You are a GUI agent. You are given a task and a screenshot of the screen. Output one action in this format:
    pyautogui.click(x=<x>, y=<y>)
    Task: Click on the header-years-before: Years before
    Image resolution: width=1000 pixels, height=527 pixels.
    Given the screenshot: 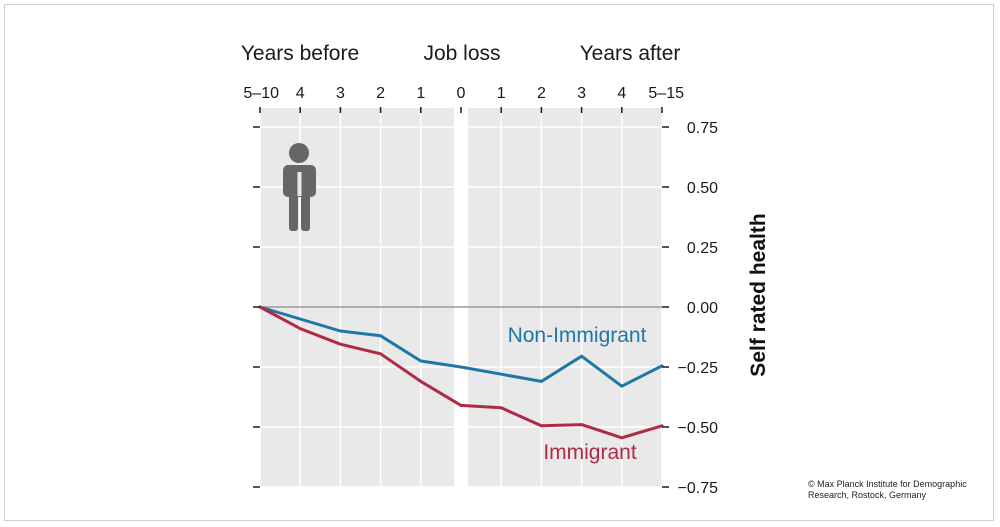 What is the action you would take?
    pyautogui.click(x=300, y=53)
    